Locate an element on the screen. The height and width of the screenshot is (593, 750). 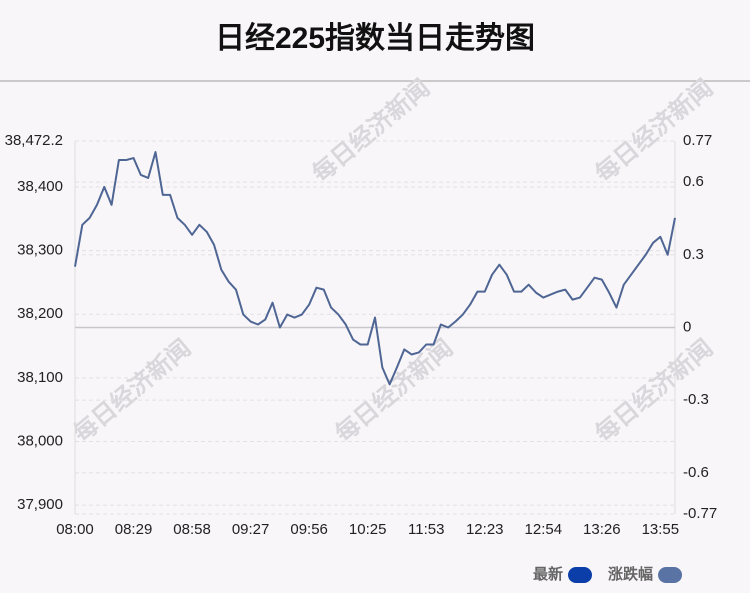
y-tick-label: 38,300 is located at coordinates (40, 250).